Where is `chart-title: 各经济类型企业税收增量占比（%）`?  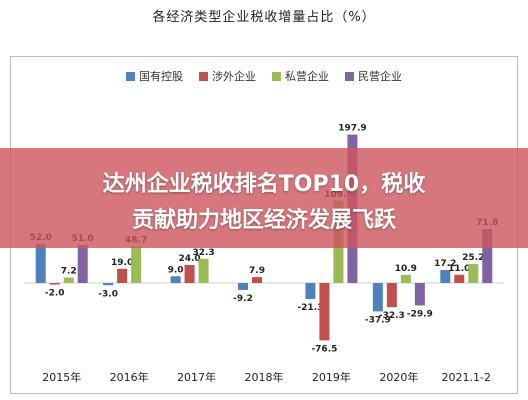
chart-title: 各经济类型企业税收增量占比（%） is located at coordinates (264, 17).